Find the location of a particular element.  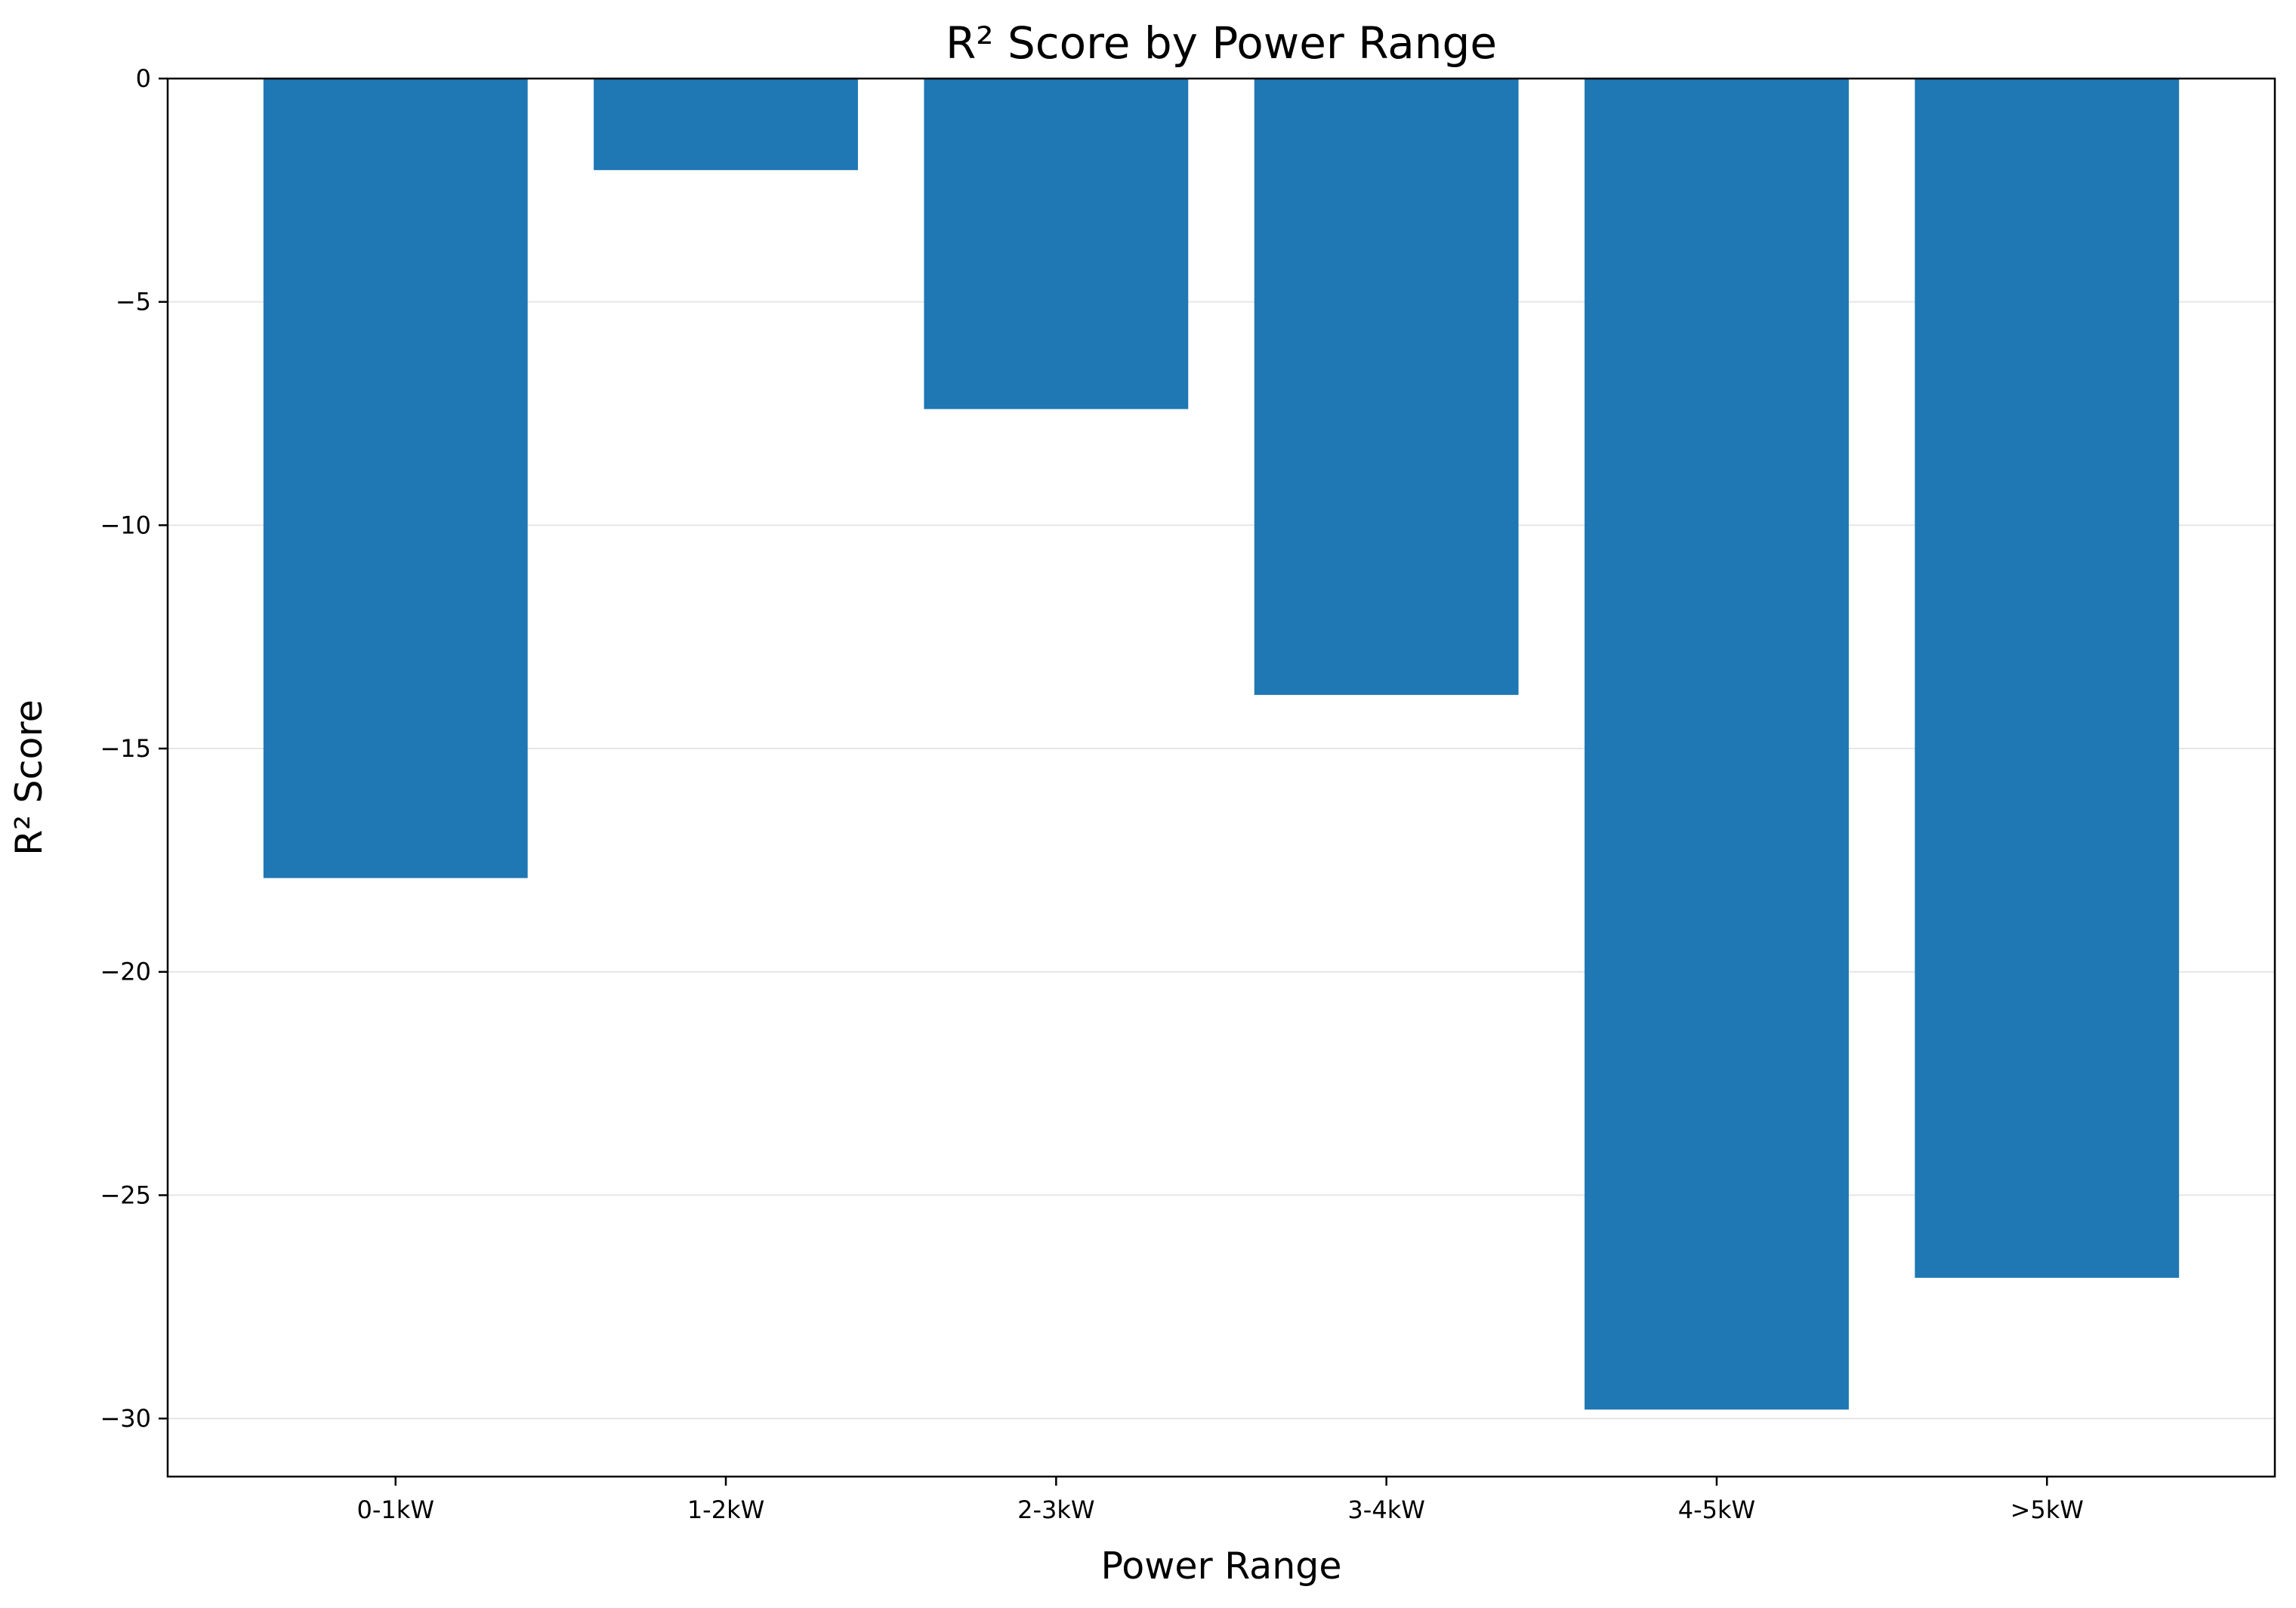

x-tick-label: 1-2kW is located at coordinates (725, 1509).